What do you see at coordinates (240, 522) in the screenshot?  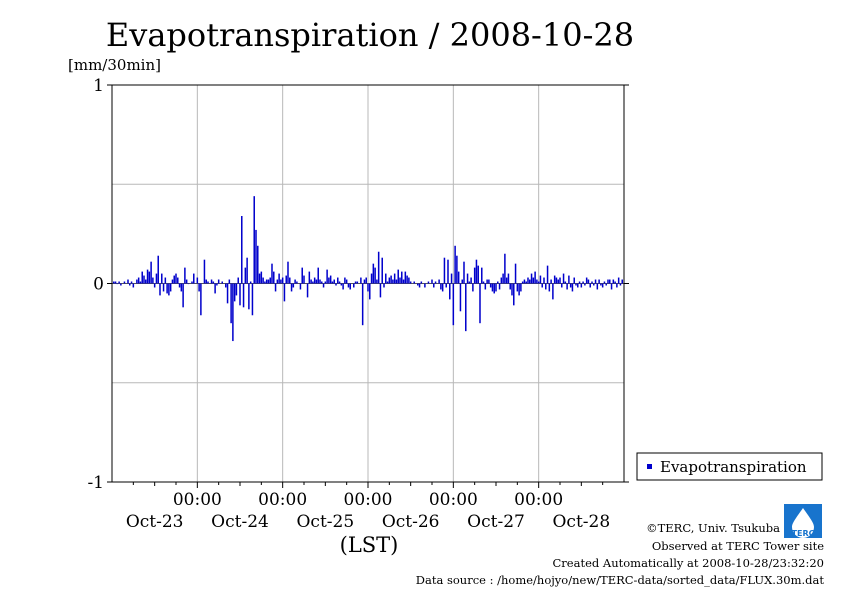 I see `x-day-label: Oct-24` at bounding box center [240, 522].